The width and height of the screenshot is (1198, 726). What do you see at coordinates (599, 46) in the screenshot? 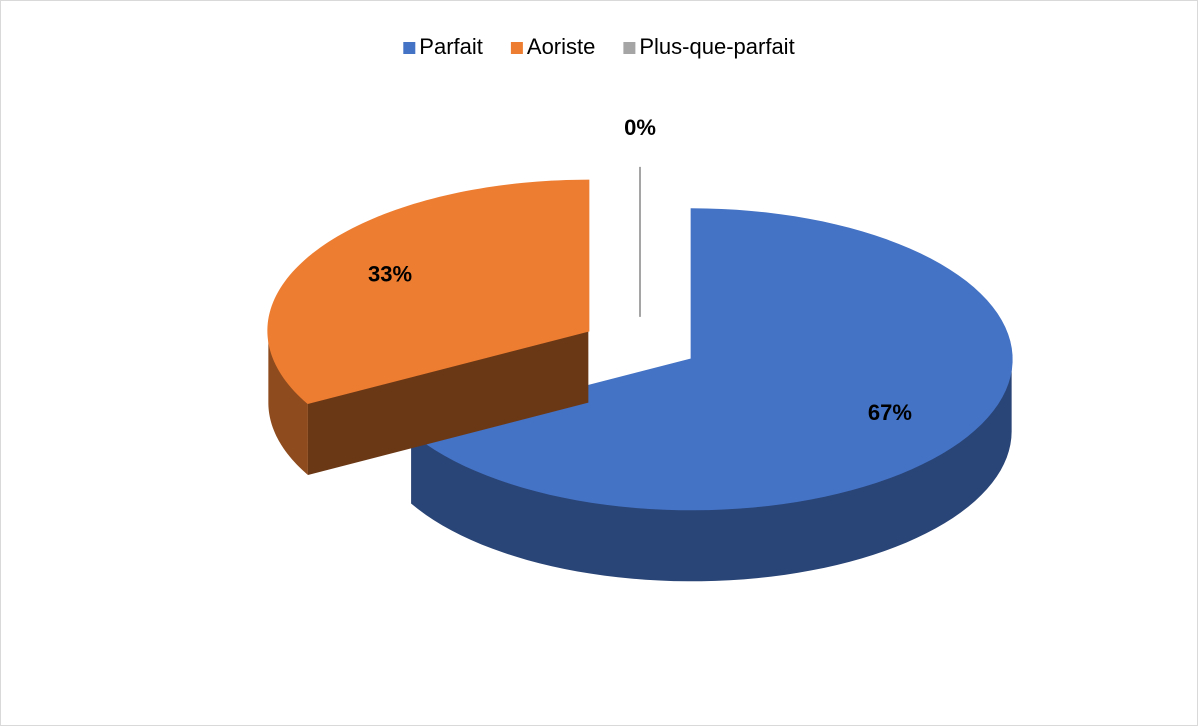
I see `legend: Parfait Aoriste Plus-que-parfait` at bounding box center [599, 46].